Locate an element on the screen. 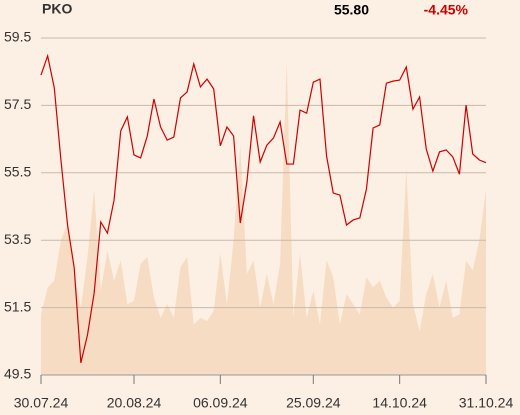  y-tick-label: 49.5 is located at coordinates (17, 374).